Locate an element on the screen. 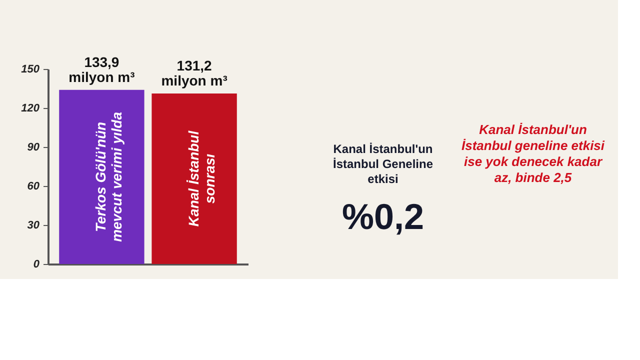  x-tick-label: Kanal İstanbul sonrası is located at coordinates (201, 178).